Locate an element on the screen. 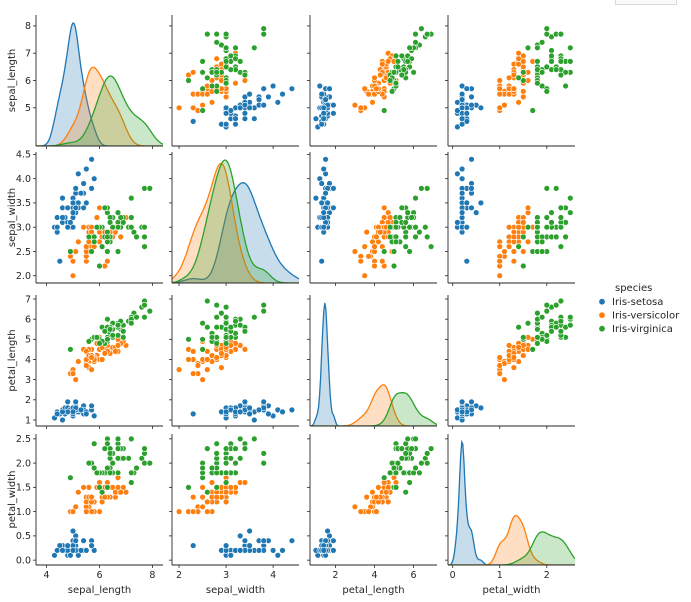  kde-line-iris-versicolor is located at coordinates (235, 222).